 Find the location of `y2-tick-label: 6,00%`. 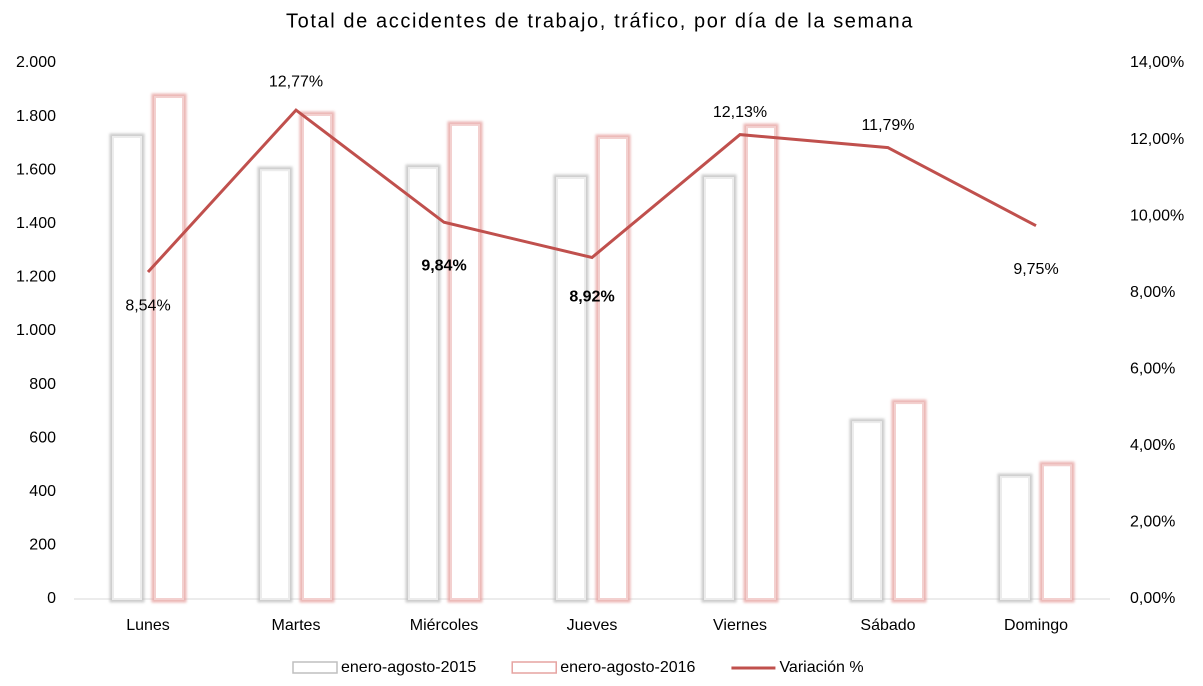

y2-tick-label: 6,00% is located at coordinates (1152, 369).